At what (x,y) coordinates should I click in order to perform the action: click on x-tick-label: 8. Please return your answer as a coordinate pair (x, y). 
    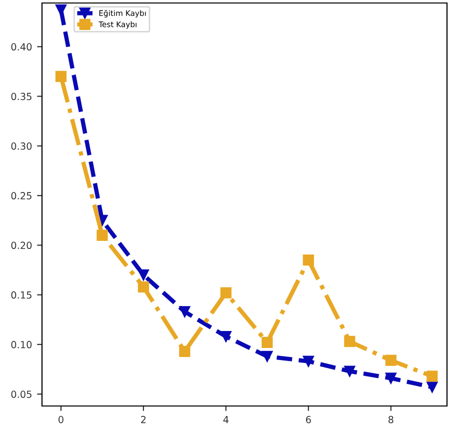
    Looking at the image, I should click on (391, 420).